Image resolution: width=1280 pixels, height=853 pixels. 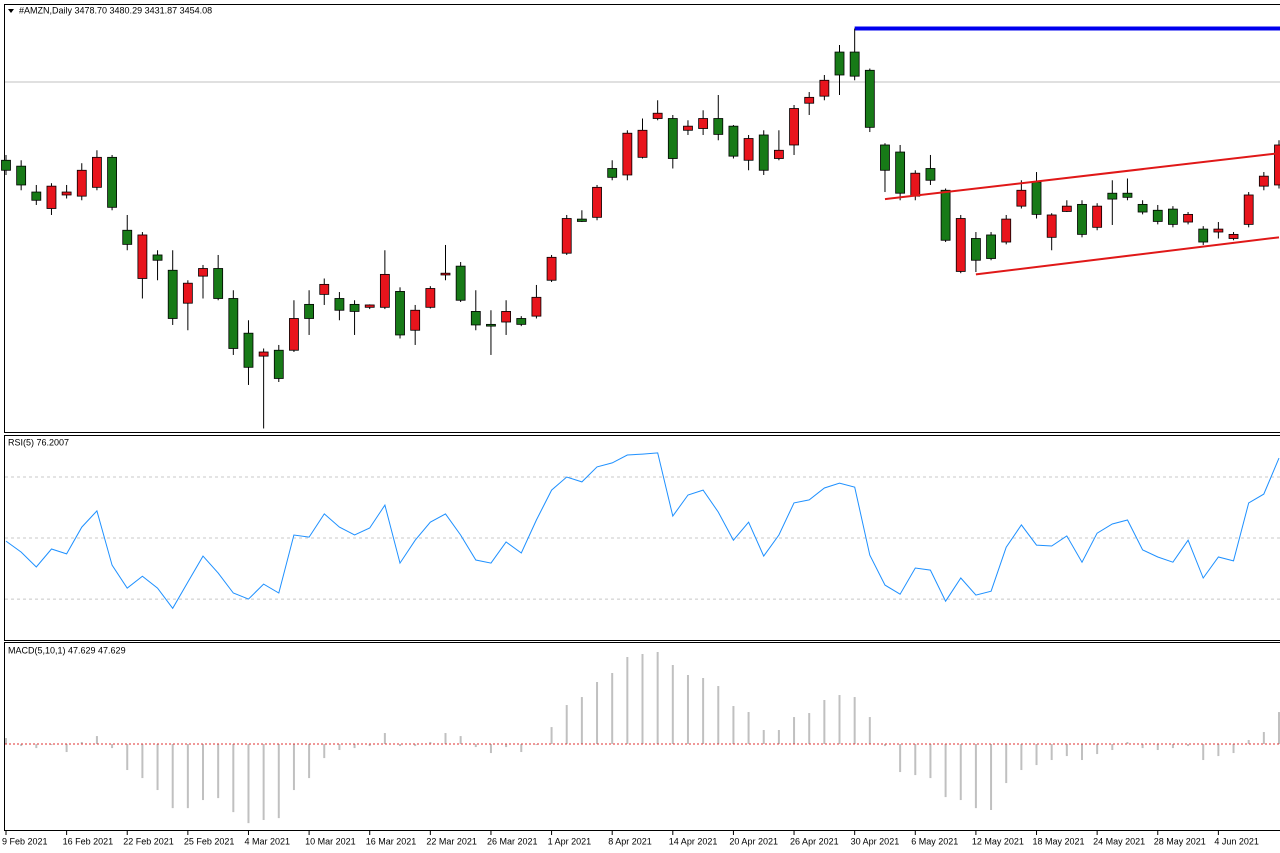 What do you see at coordinates (570, 841) in the screenshot?
I see `x-tick-label: 1 Apr 2021` at bounding box center [570, 841].